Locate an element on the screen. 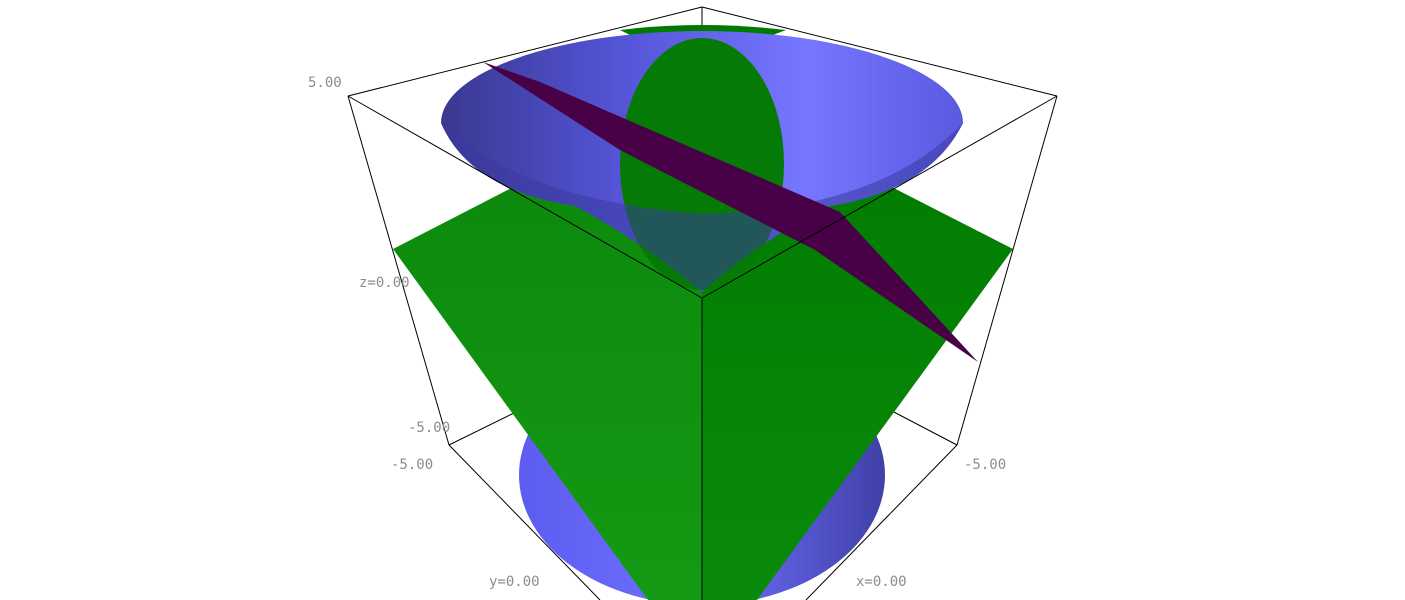  x-axis-min-label: -5.00 is located at coordinates (985, 465).